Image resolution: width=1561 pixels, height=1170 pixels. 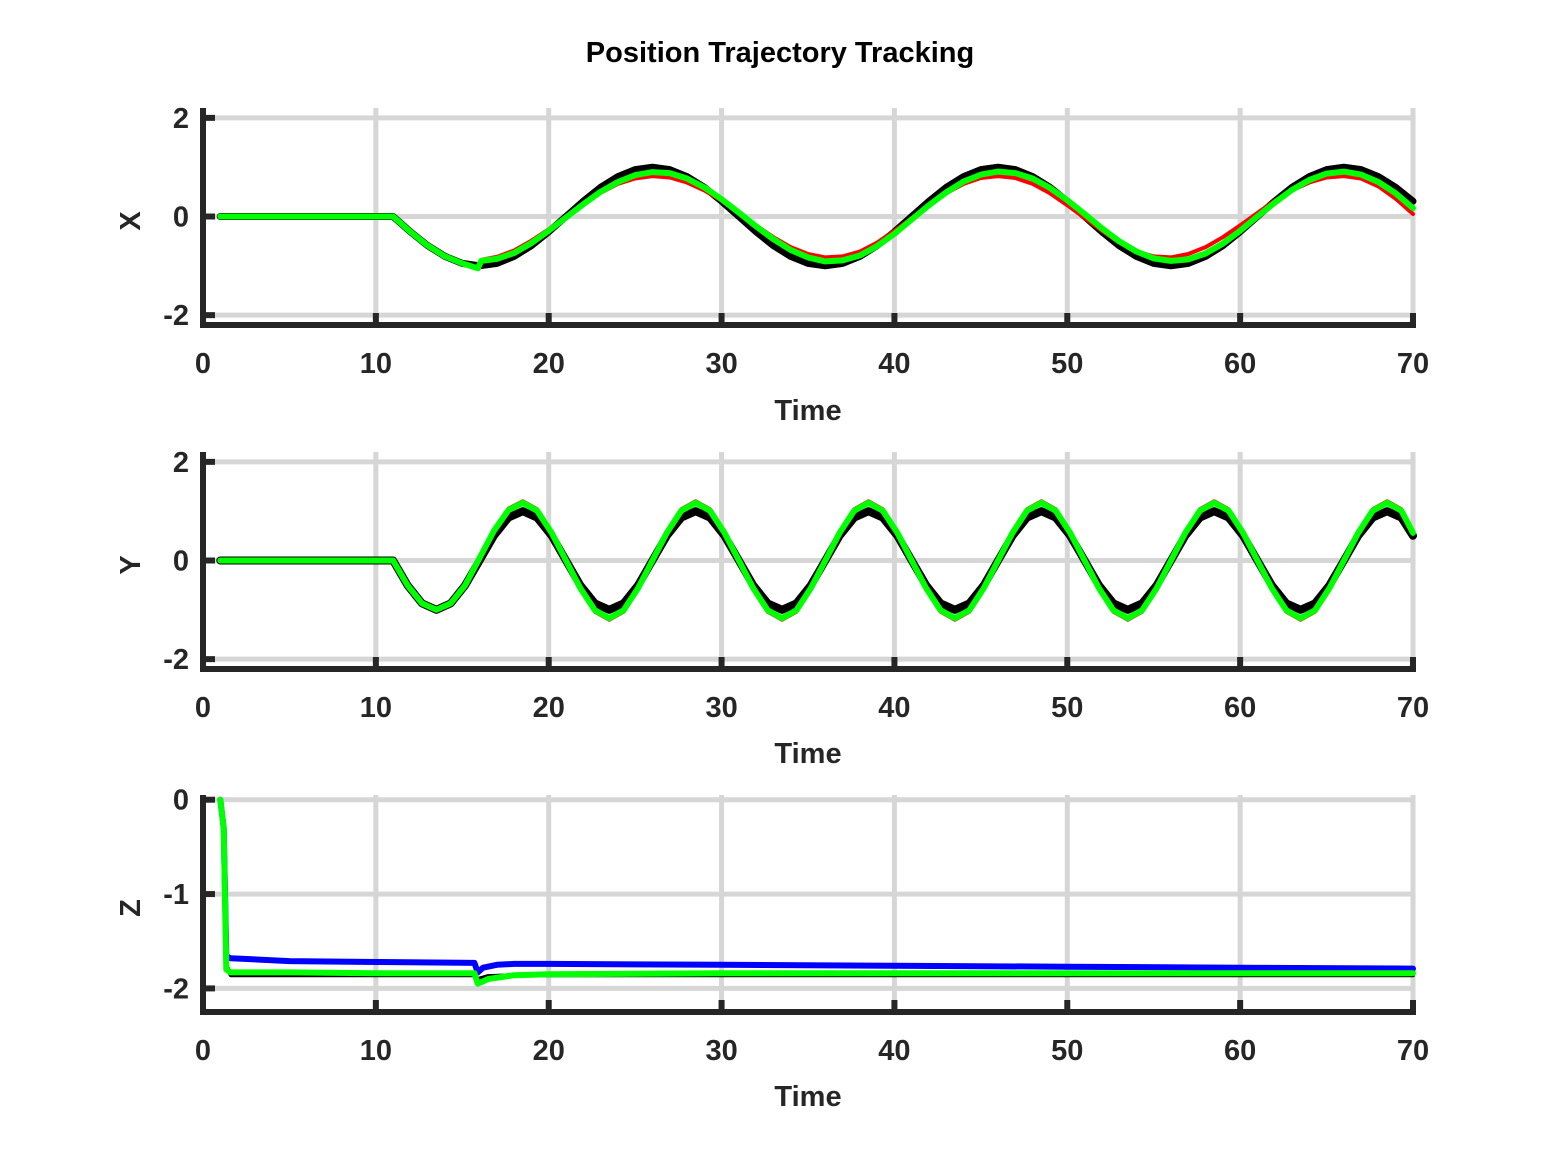 I want to click on y-axis-label: X, so click(x=131, y=221).